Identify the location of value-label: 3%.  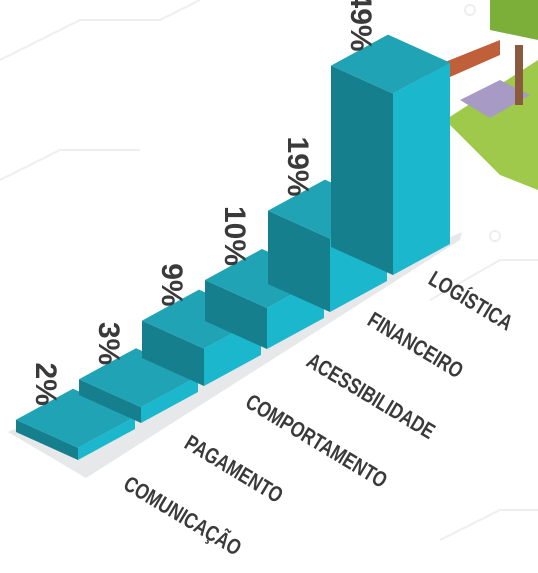
(108, 343).